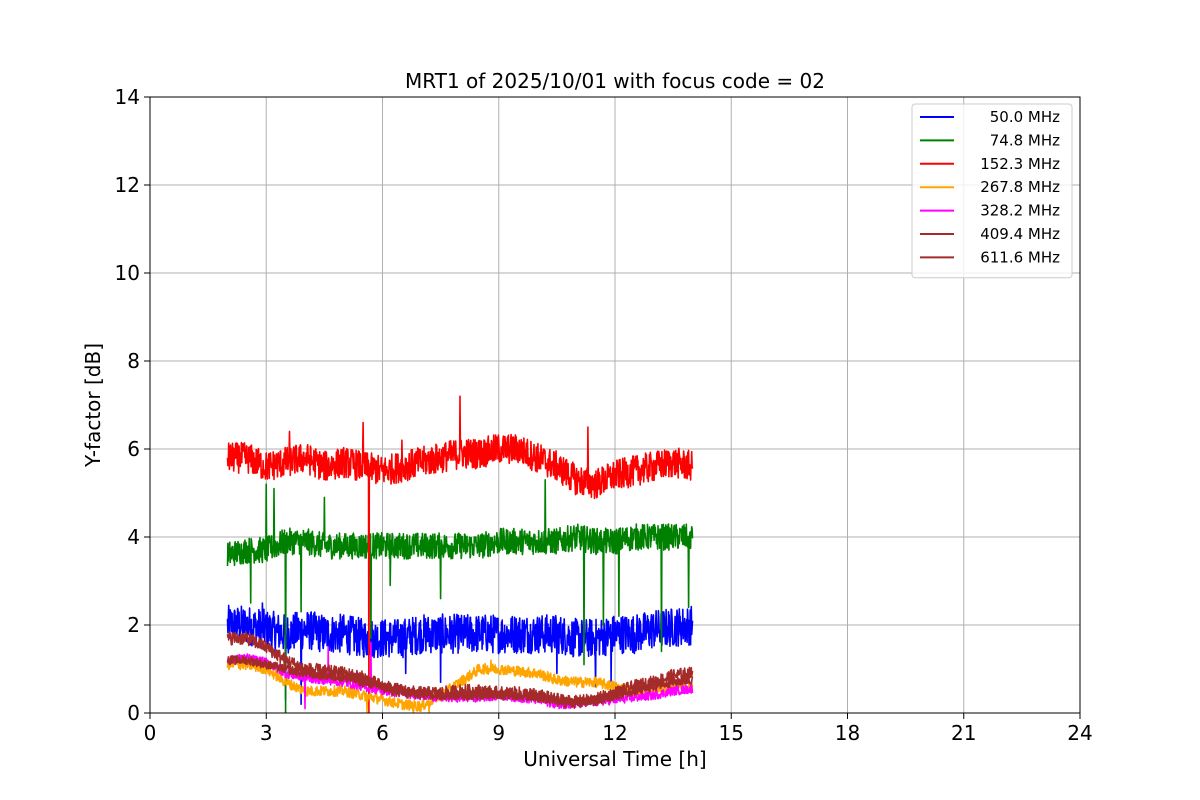  What do you see at coordinates (963, 733) in the screenshot?
I see `x-tick-label: 21` at bounding box center [963, 733].